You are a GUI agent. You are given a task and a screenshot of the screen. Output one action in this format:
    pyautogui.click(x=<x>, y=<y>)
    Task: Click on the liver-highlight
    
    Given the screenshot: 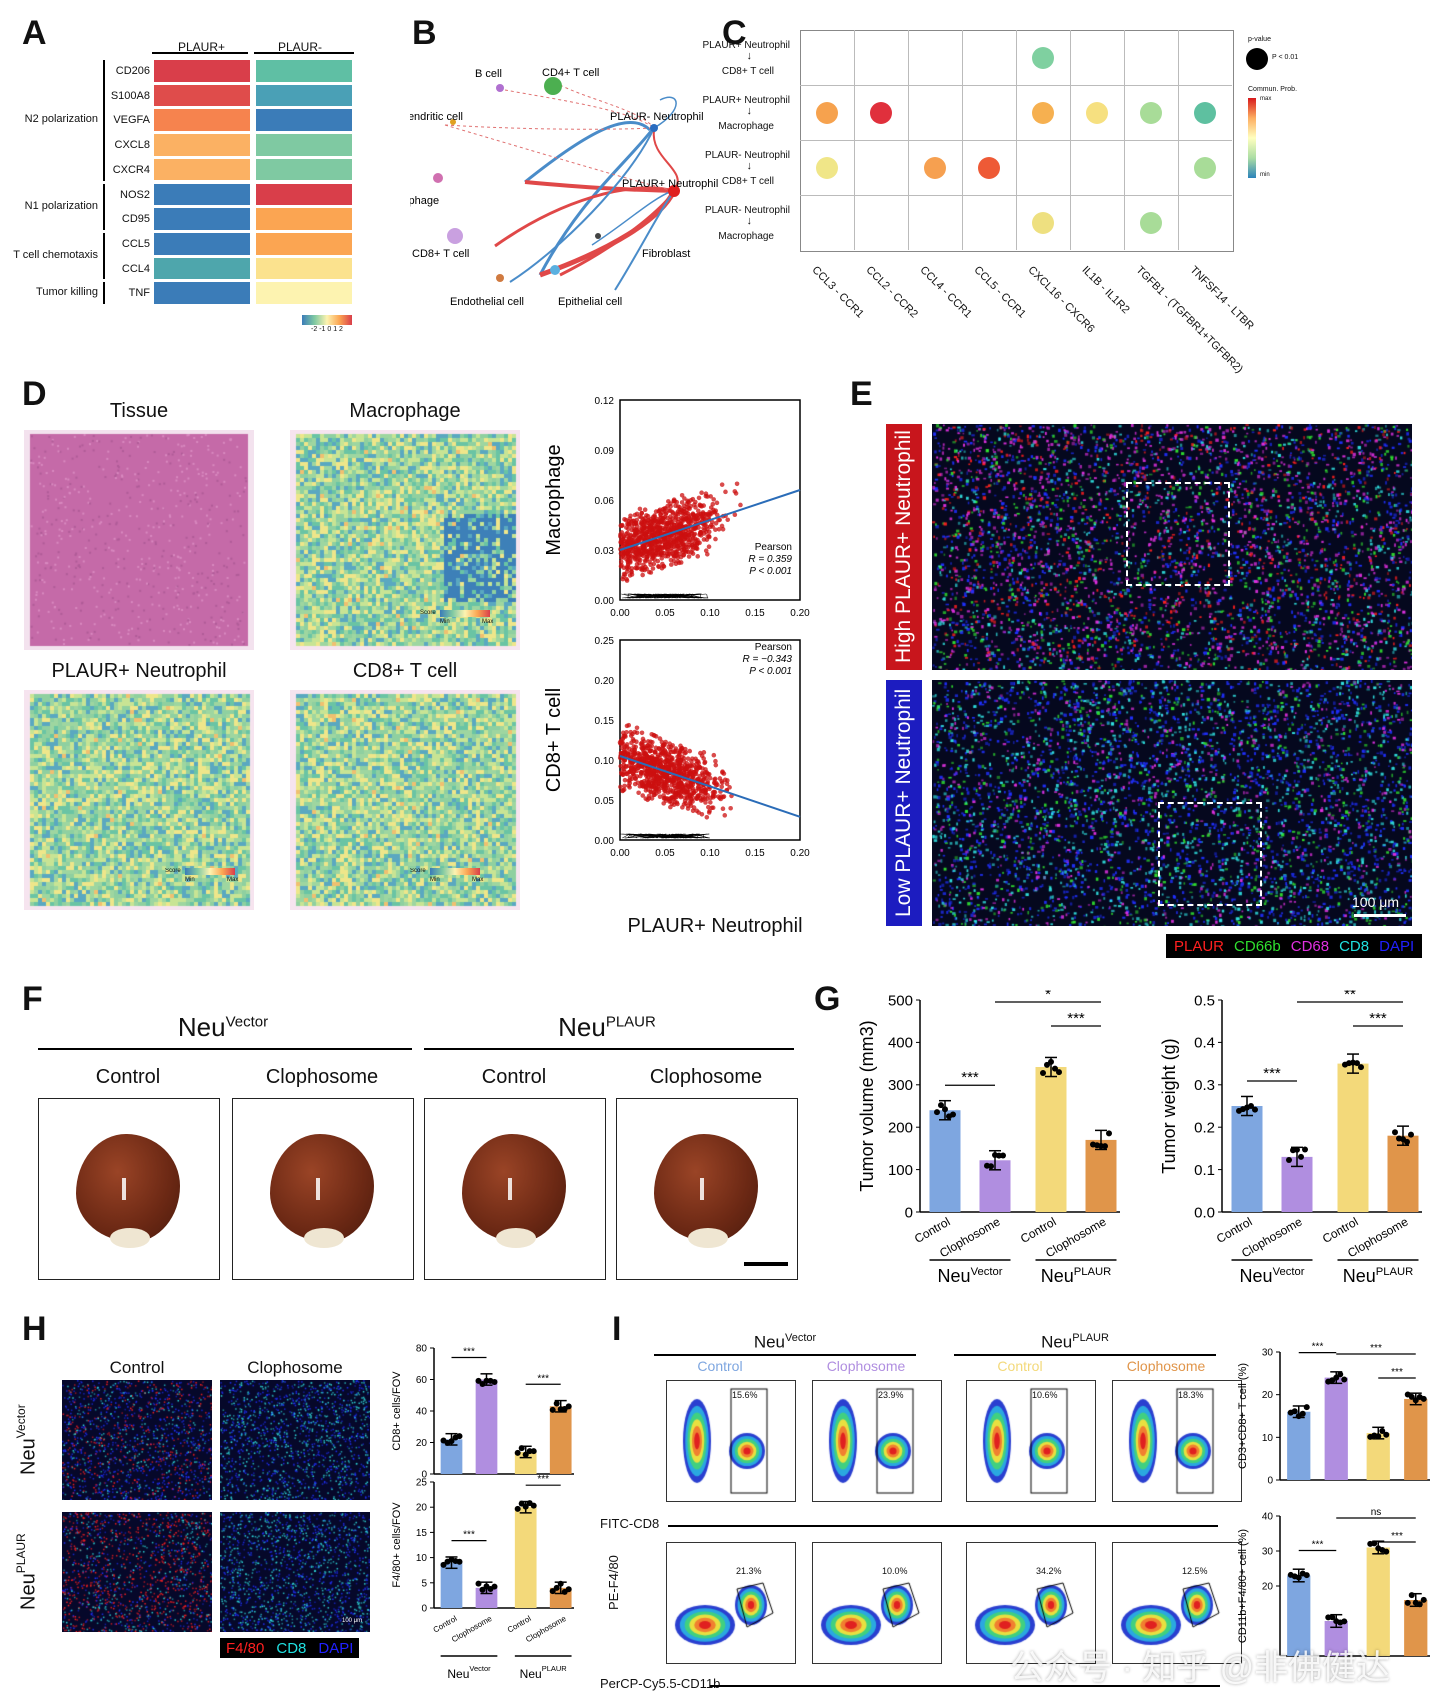 What is the action you would take?
    pyautogui.click(x=318, y=1189)
    